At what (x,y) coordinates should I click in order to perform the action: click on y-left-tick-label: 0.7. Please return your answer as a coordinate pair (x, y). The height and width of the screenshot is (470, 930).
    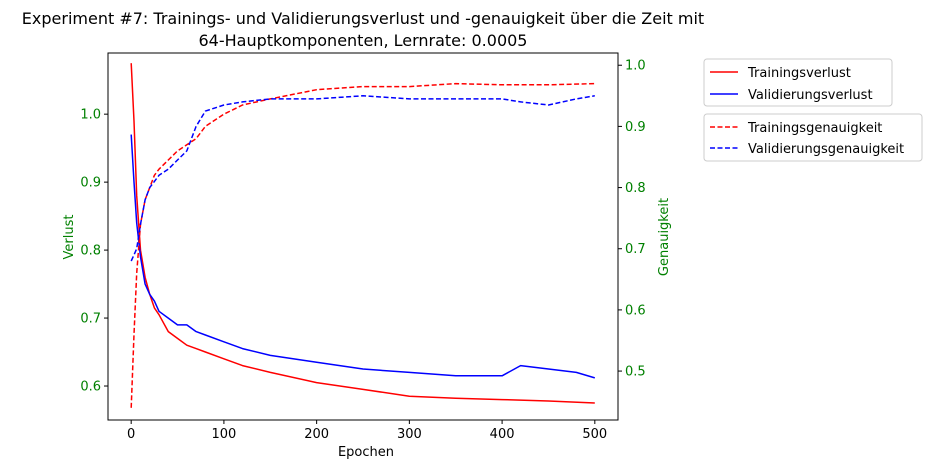
    Looking at the image, I should click on (90, 319).